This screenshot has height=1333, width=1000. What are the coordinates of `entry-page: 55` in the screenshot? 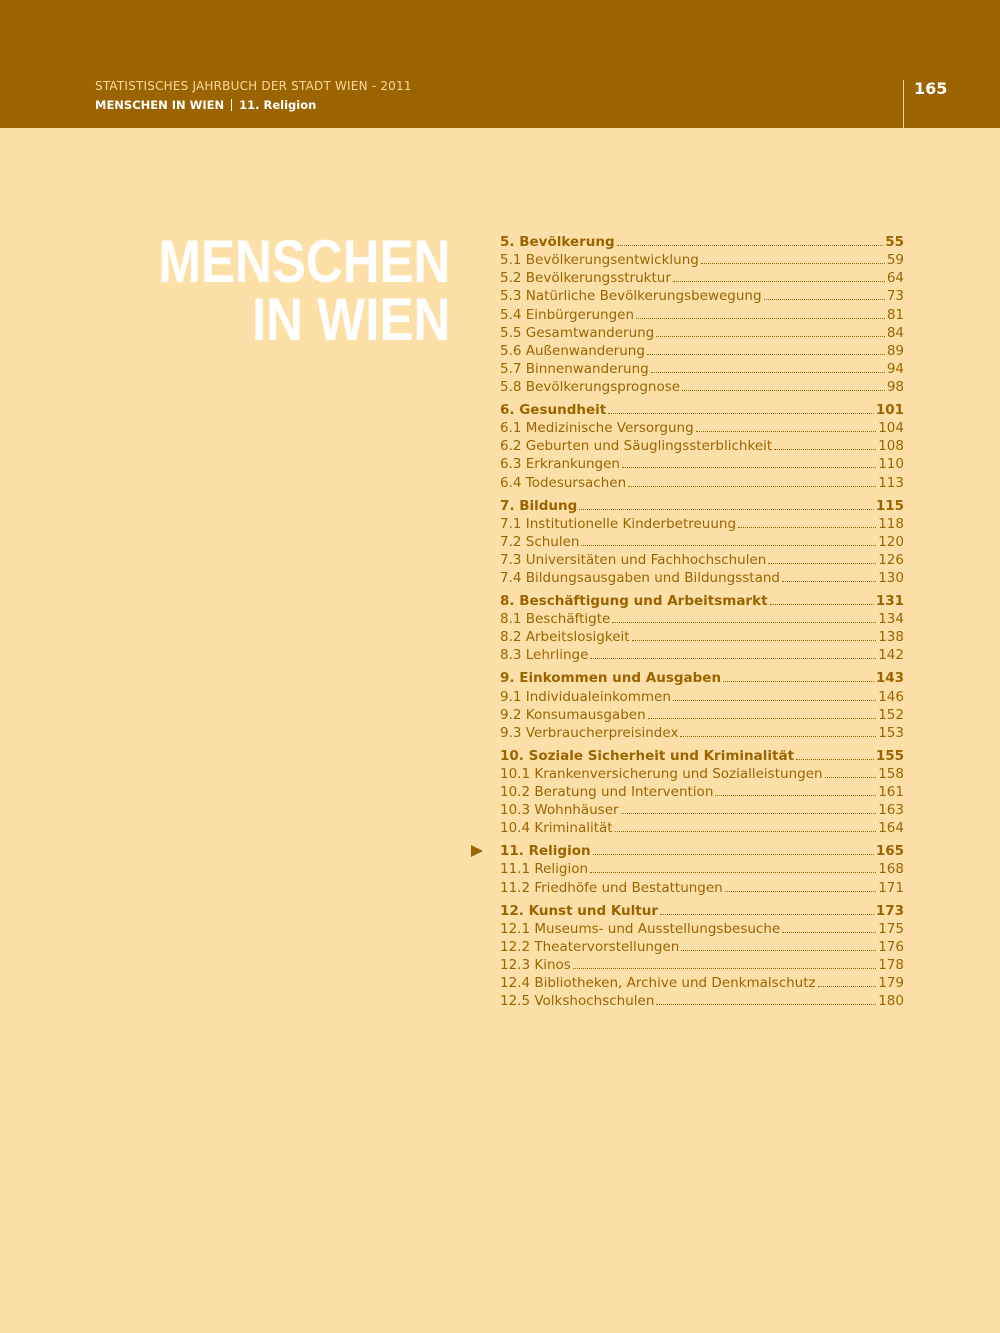 It's located at (894, 242).